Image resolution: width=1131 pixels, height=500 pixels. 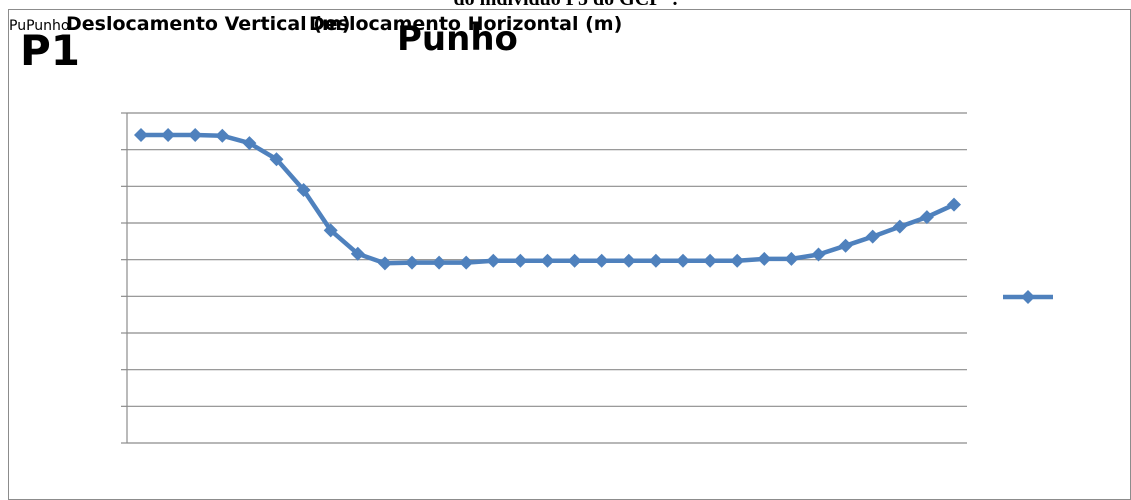 What do you see at coordinates (1028, 297) in the screenshot?
I see `legend-marker` at bounding box center [1028, 297].